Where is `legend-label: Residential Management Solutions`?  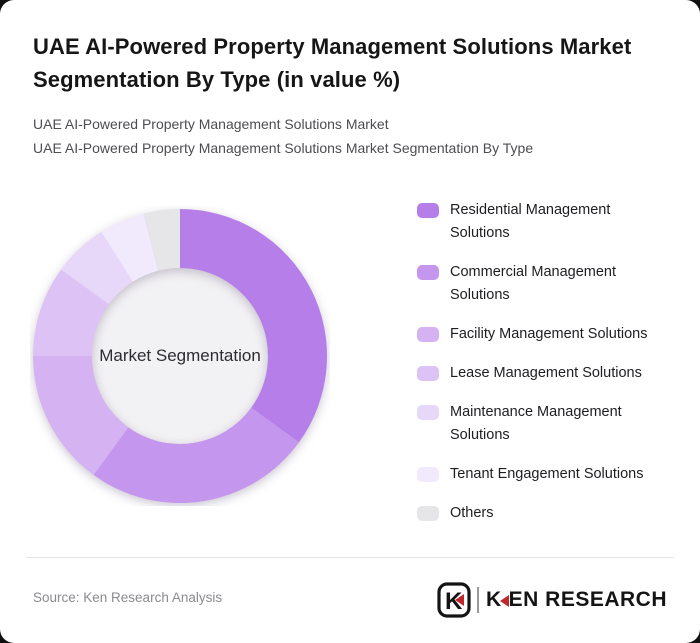 legend-label: Residential Management Solutions is located at coordinates (530, 221).